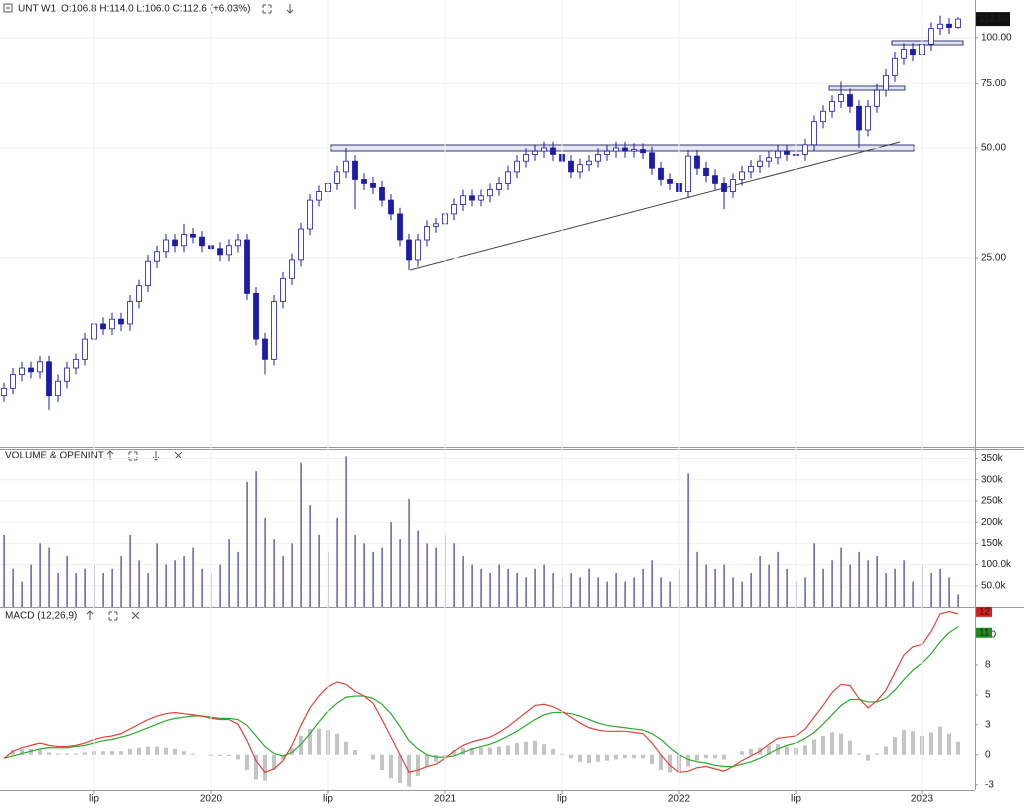  I want to click on y-tick-label: 8, so click(988, 665).